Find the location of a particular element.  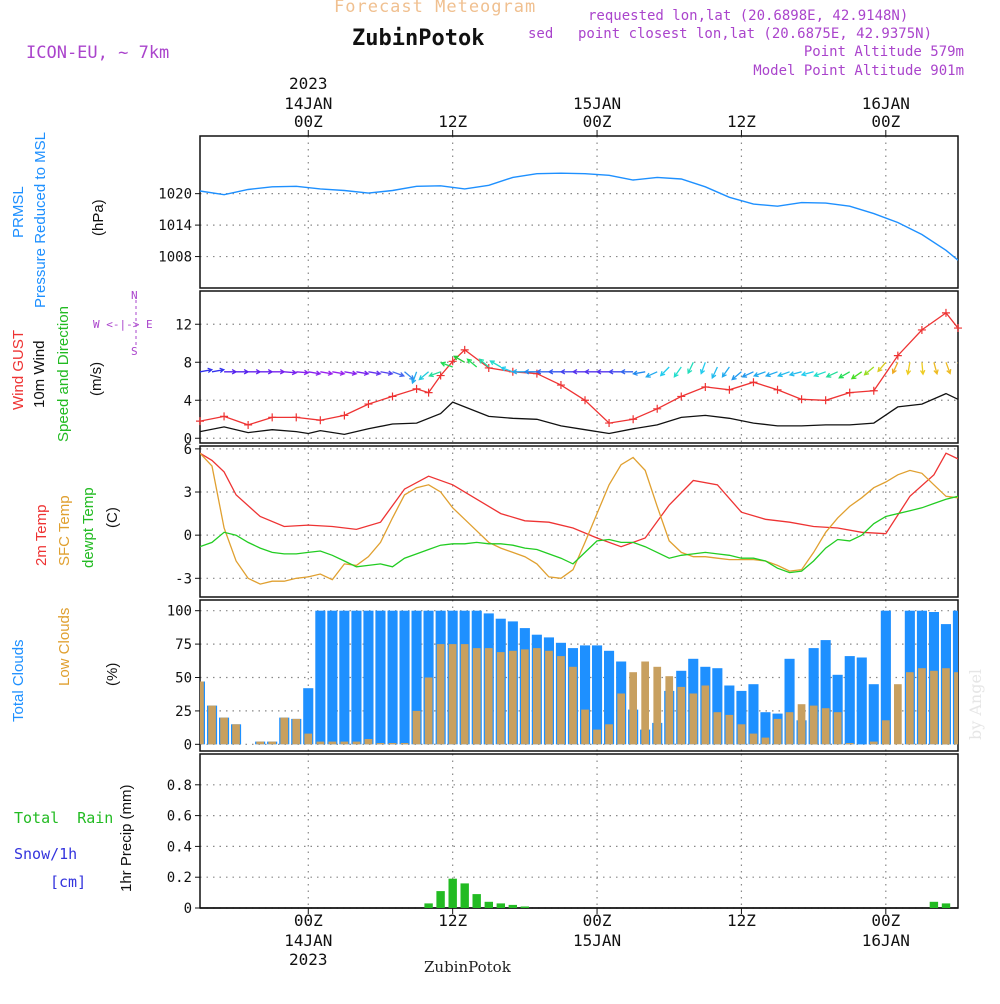

y-tick-label: 1008 is located at coordinates (175, 258).